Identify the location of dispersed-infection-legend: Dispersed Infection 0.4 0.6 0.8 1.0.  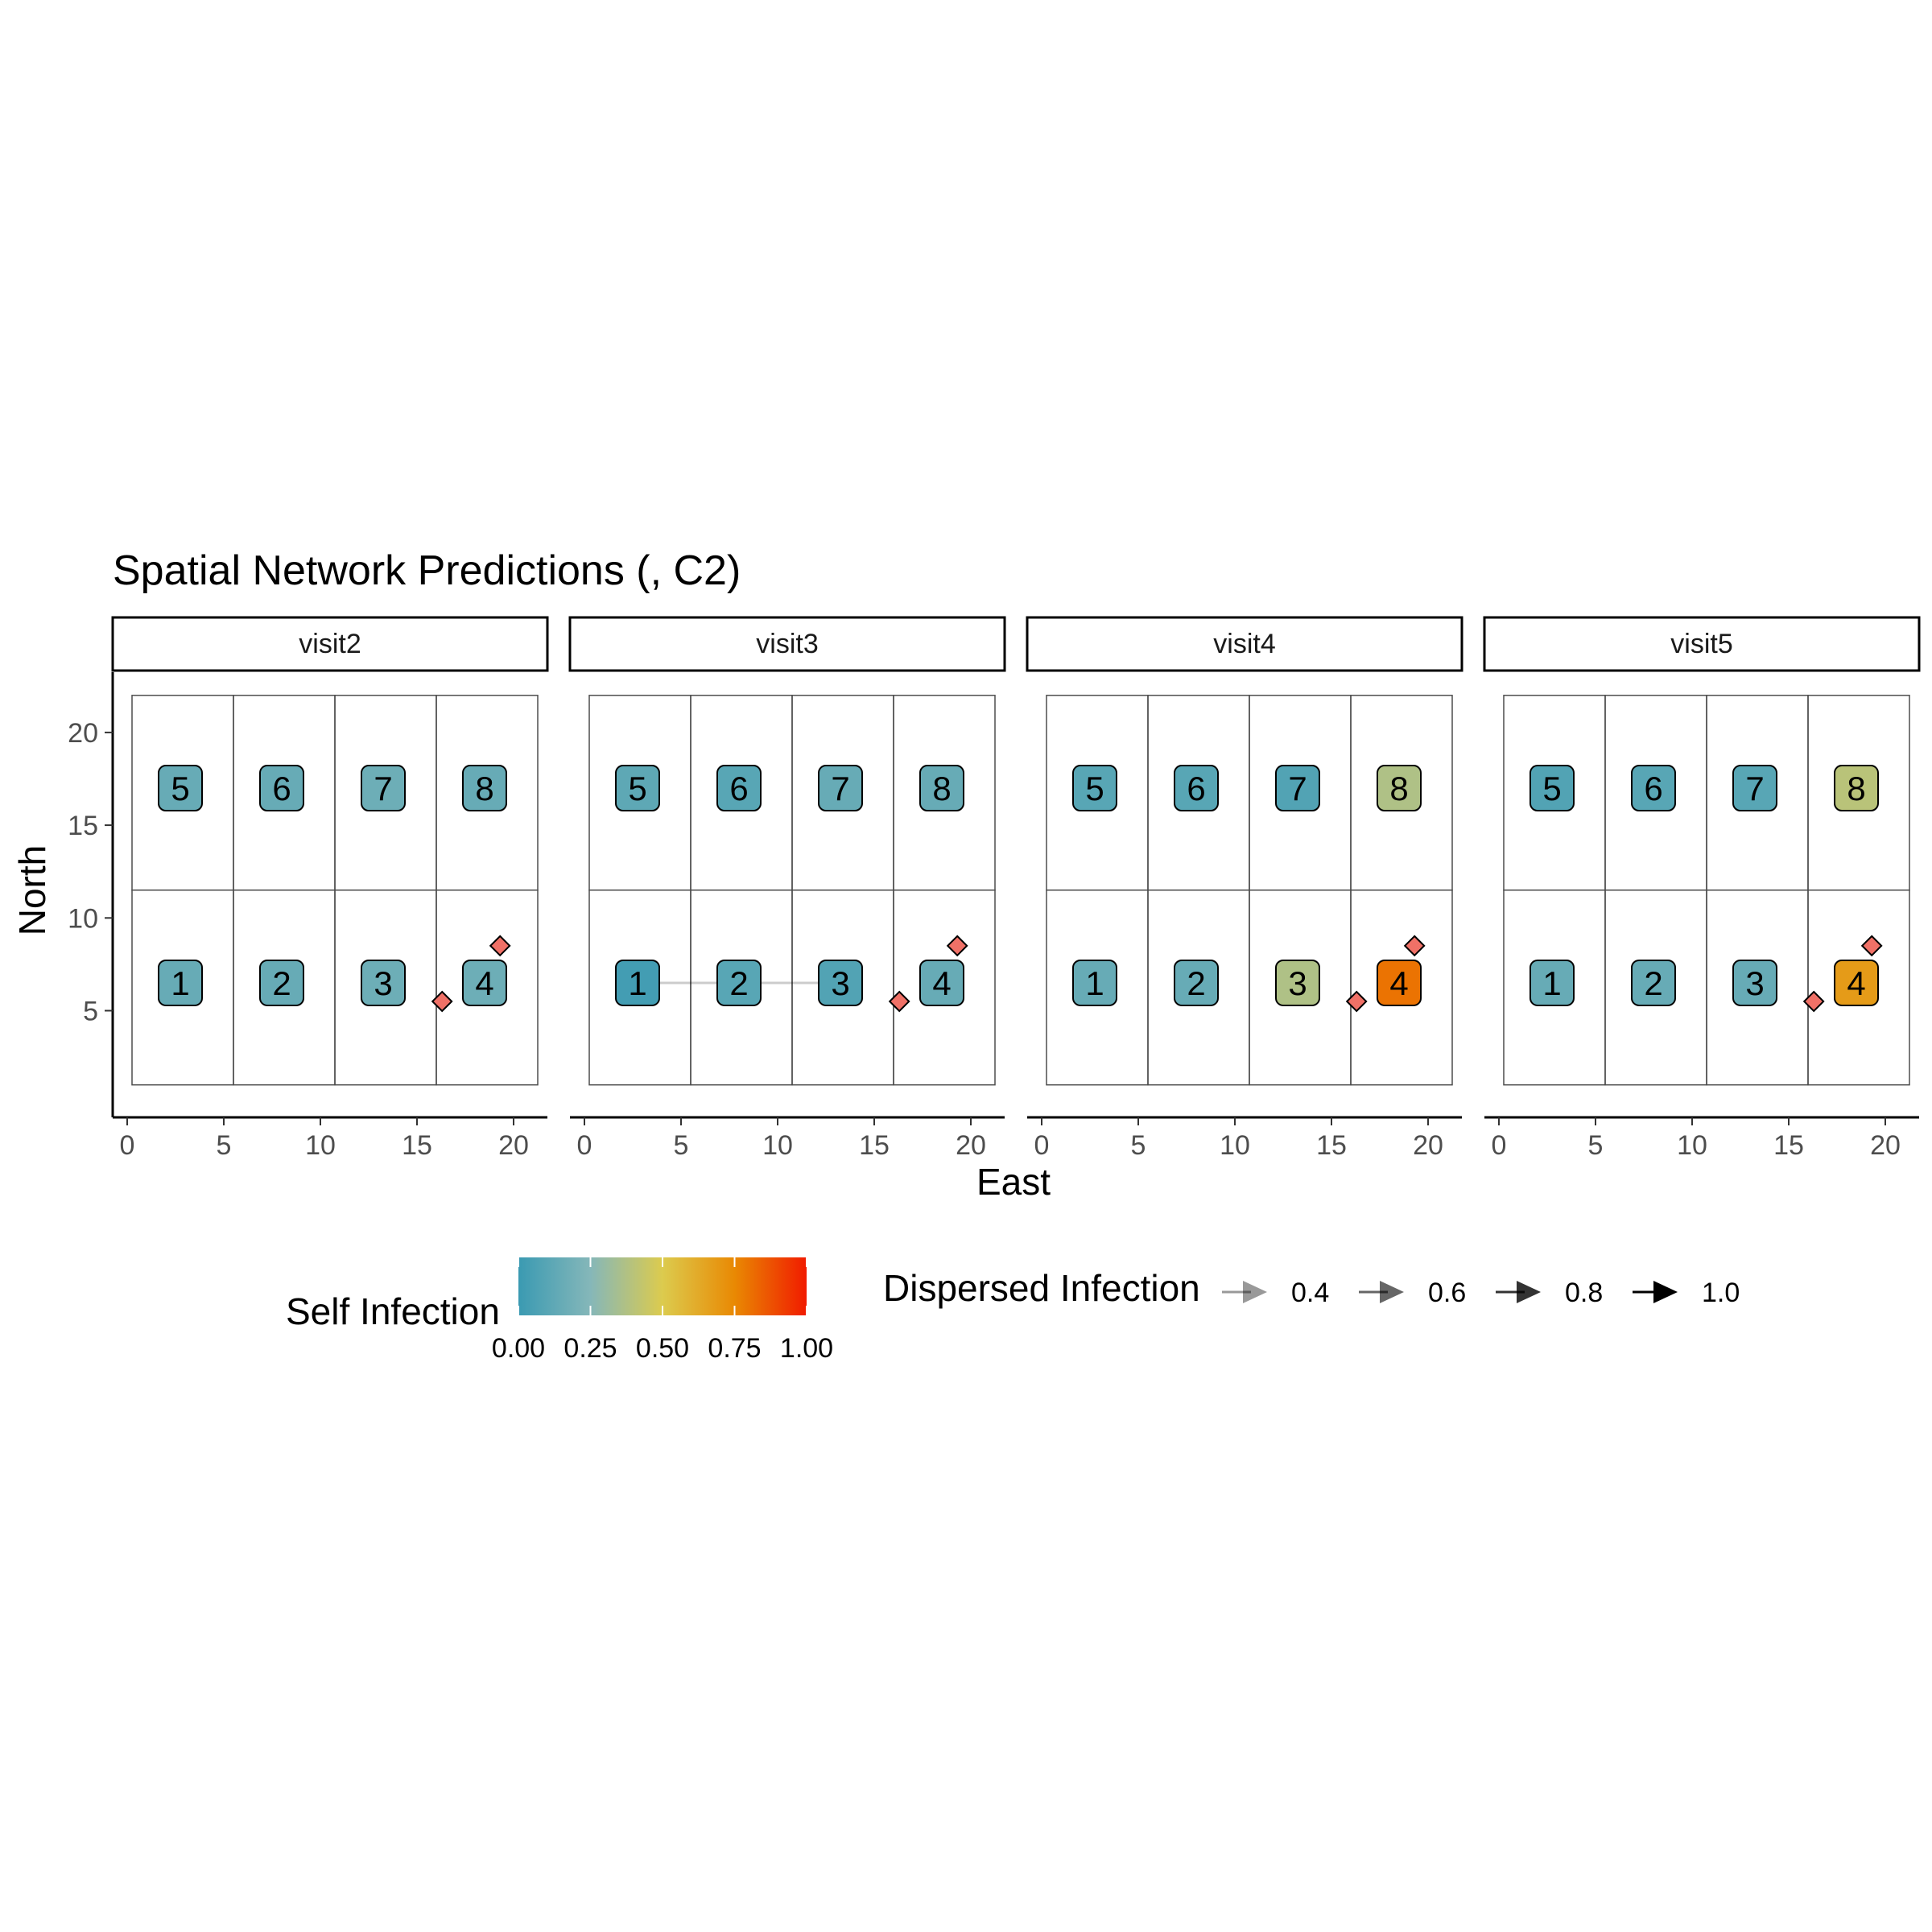
(1311, 1288).